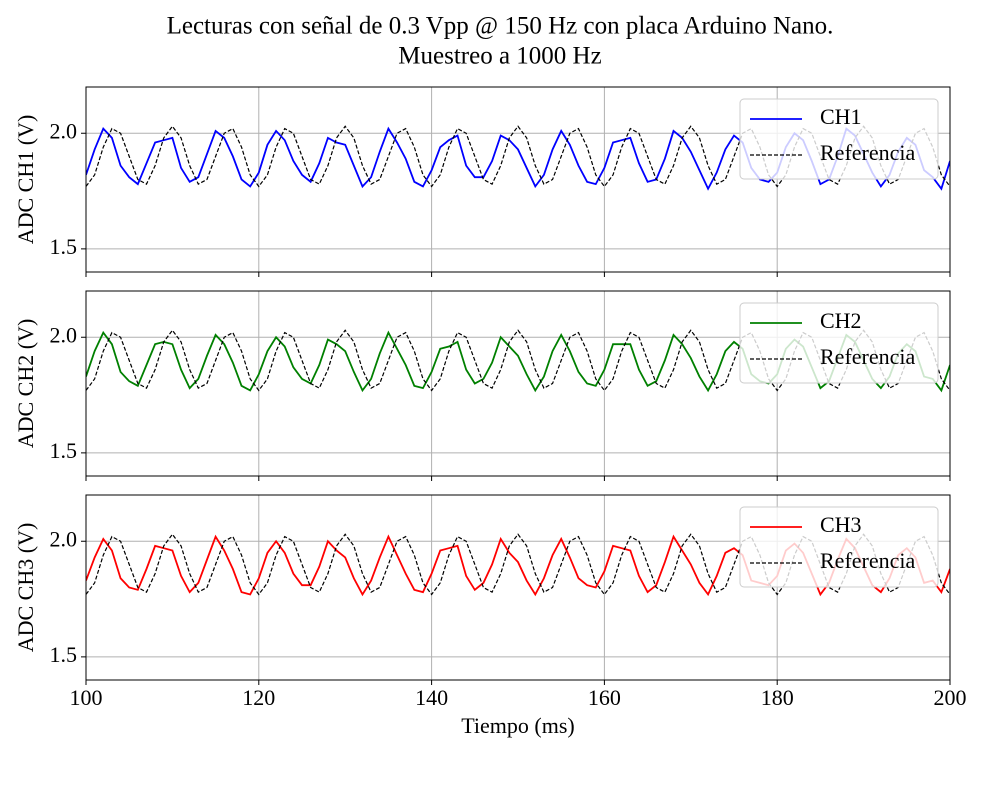 The image size is (1000, 805). What do you see at coordinates (499, 56) in the screenshot?
I see `title-line: Muestreo a 1000 Hz` at bounding box center [499, 56].